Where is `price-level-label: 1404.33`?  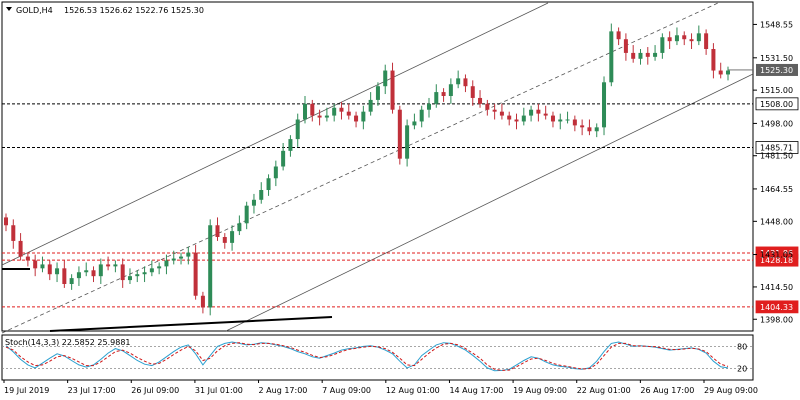 price-level-label: 1404.33 is located at coordinates (776, 307).